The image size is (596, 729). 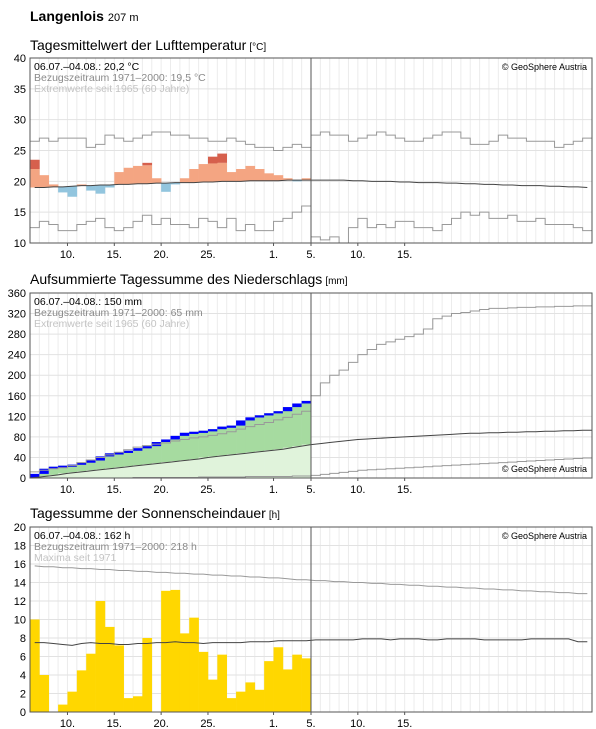 What do you see at coordinates (544, 67) in the screenshot?
I see `copyright-label: © GeoSphere Austria` at bounding box center [544, 67].